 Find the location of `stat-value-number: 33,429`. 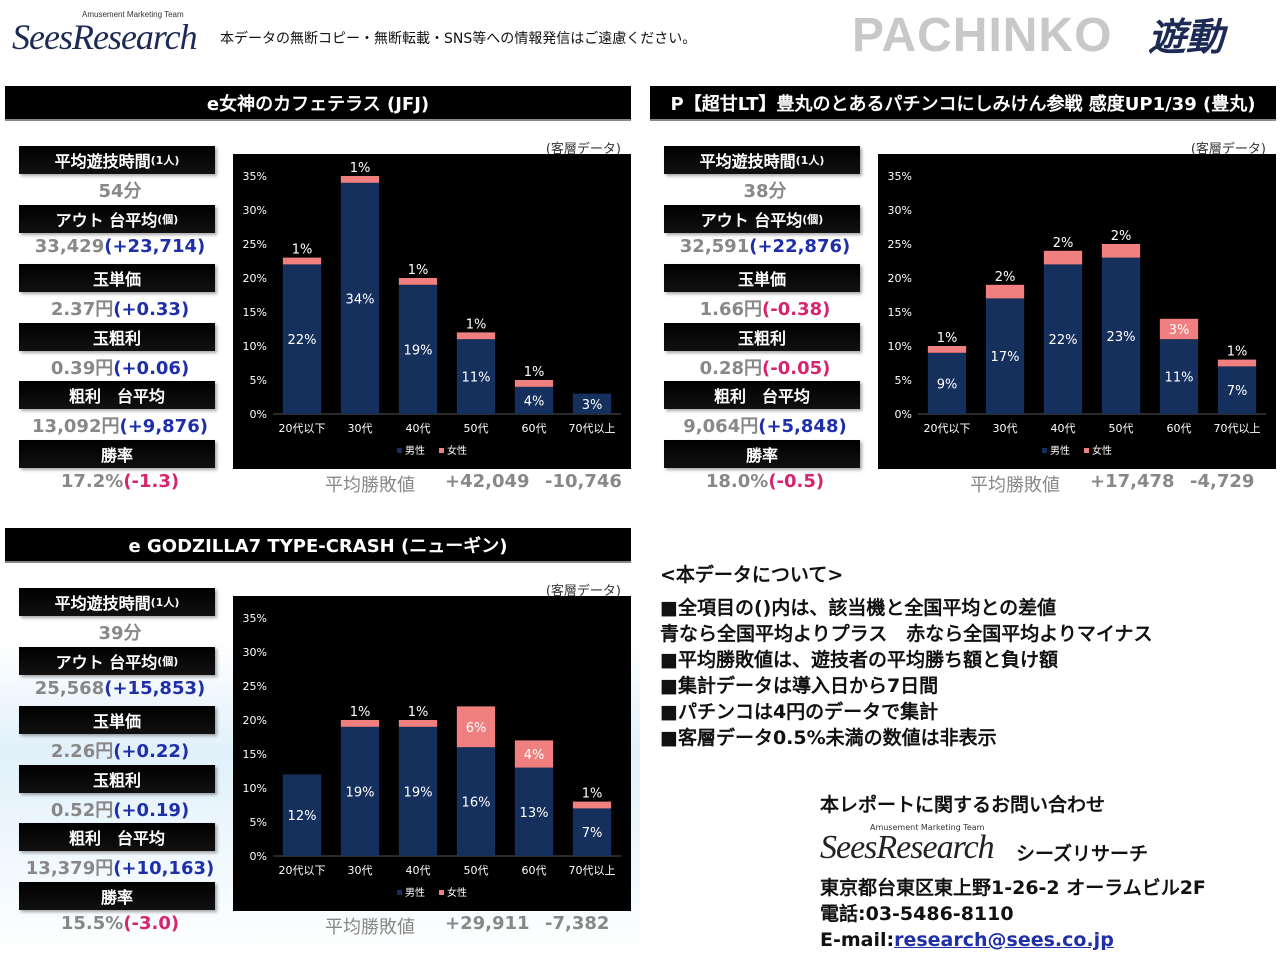

stat-value-number: 33,429 is located at coordinates (69, 246).